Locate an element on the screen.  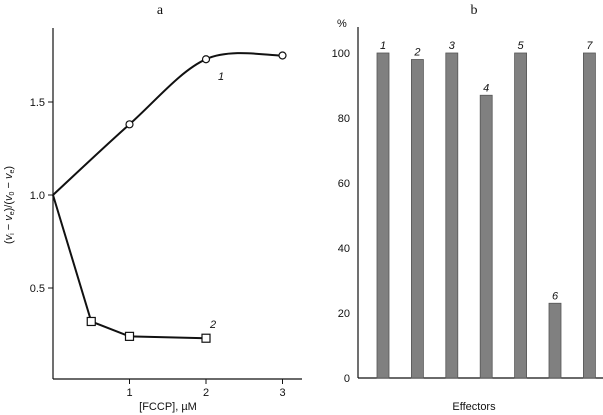
panel-a-label: a is located at coordinates (160, 10).